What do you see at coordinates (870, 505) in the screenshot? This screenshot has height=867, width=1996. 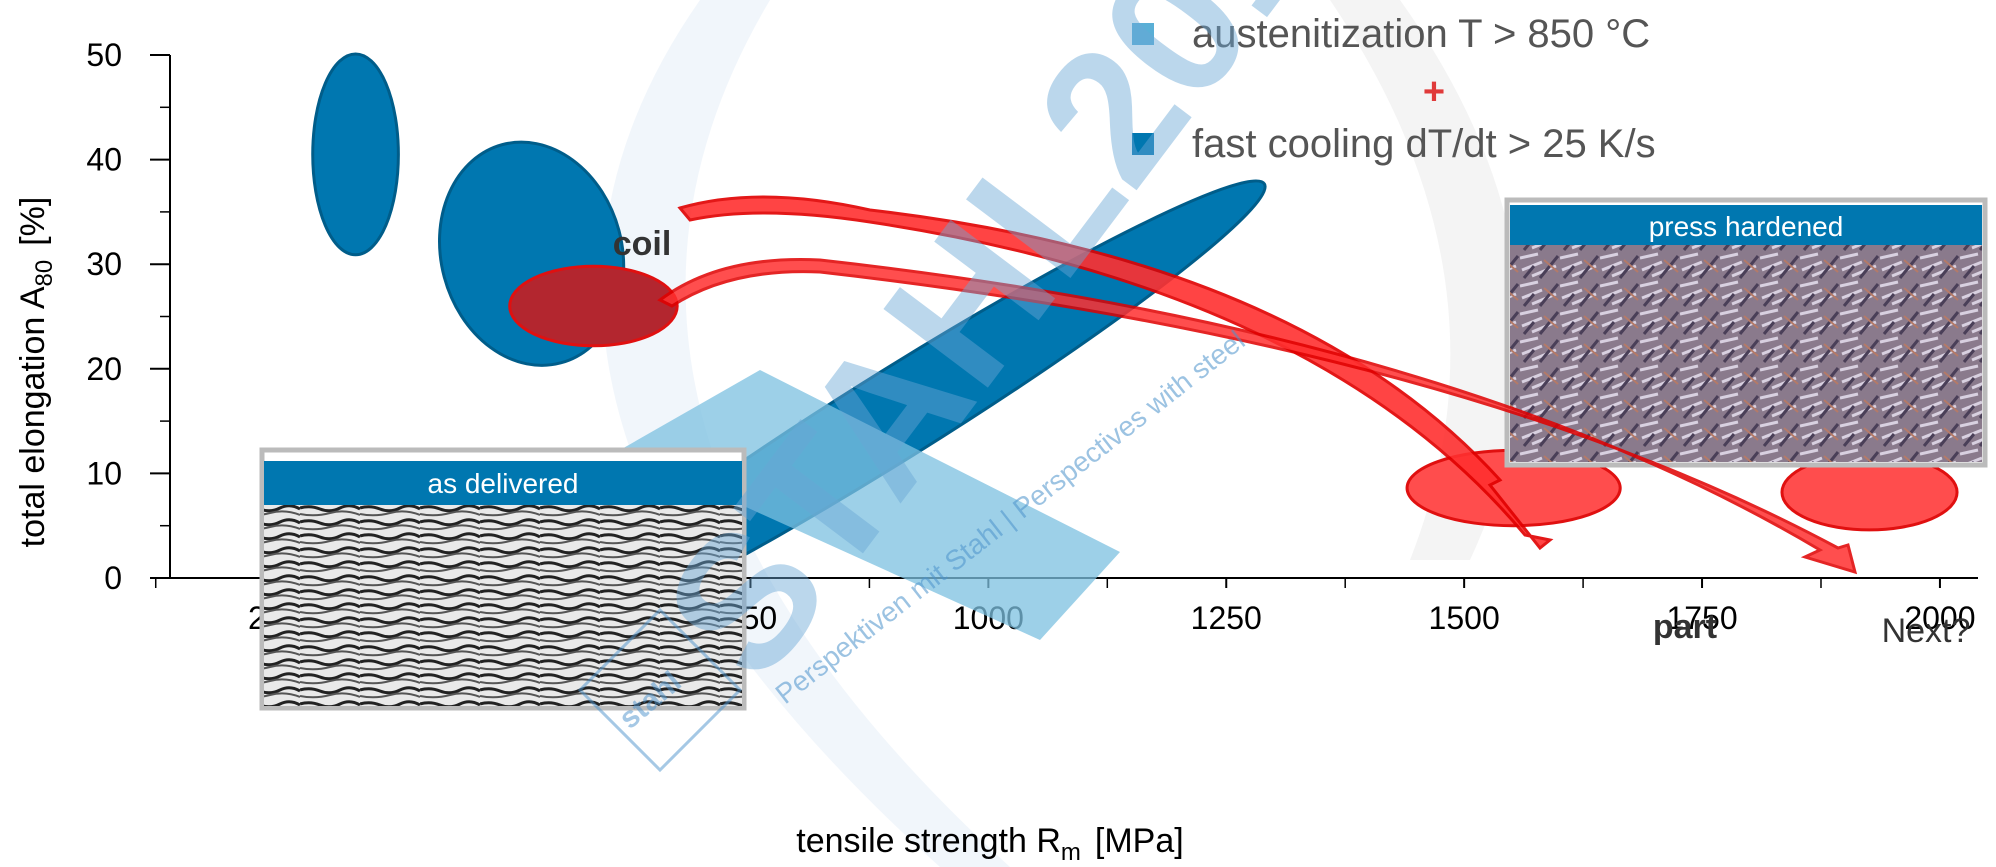 I see `overlay-band` at bounding box center [870, 505].